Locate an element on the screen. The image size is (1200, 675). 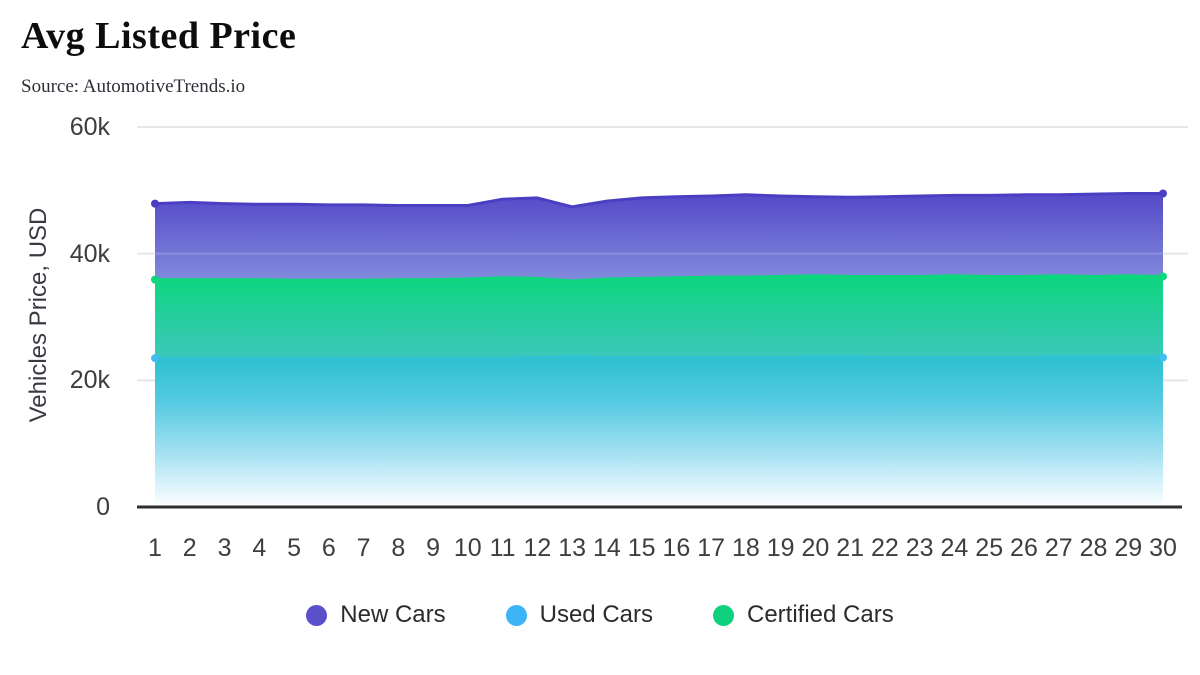
x-tick-label: 3 is located at coordinates (224, 548).